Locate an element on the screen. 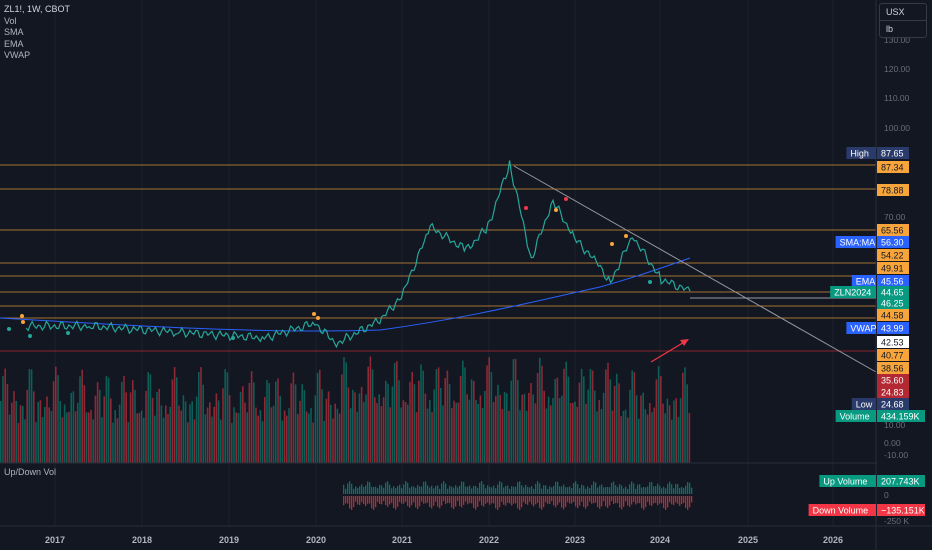 The height and width of the screenshot is (550, 932). svg-text: High is located at coordinates (859, 154).